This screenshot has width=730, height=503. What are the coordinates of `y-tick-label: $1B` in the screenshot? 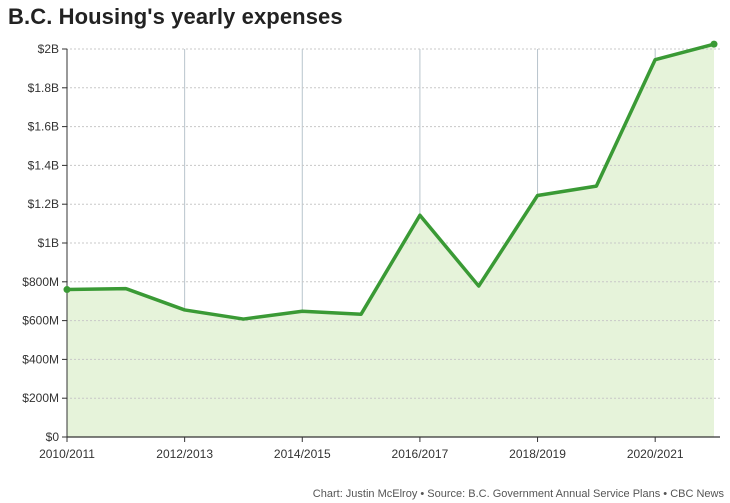 It's located at (48, 243).